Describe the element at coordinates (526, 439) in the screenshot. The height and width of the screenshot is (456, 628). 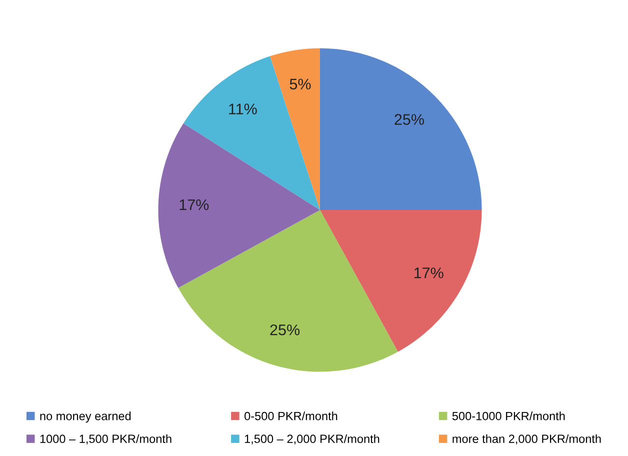
I see `legend-label: more than 2,000 PKR/month` at that location.